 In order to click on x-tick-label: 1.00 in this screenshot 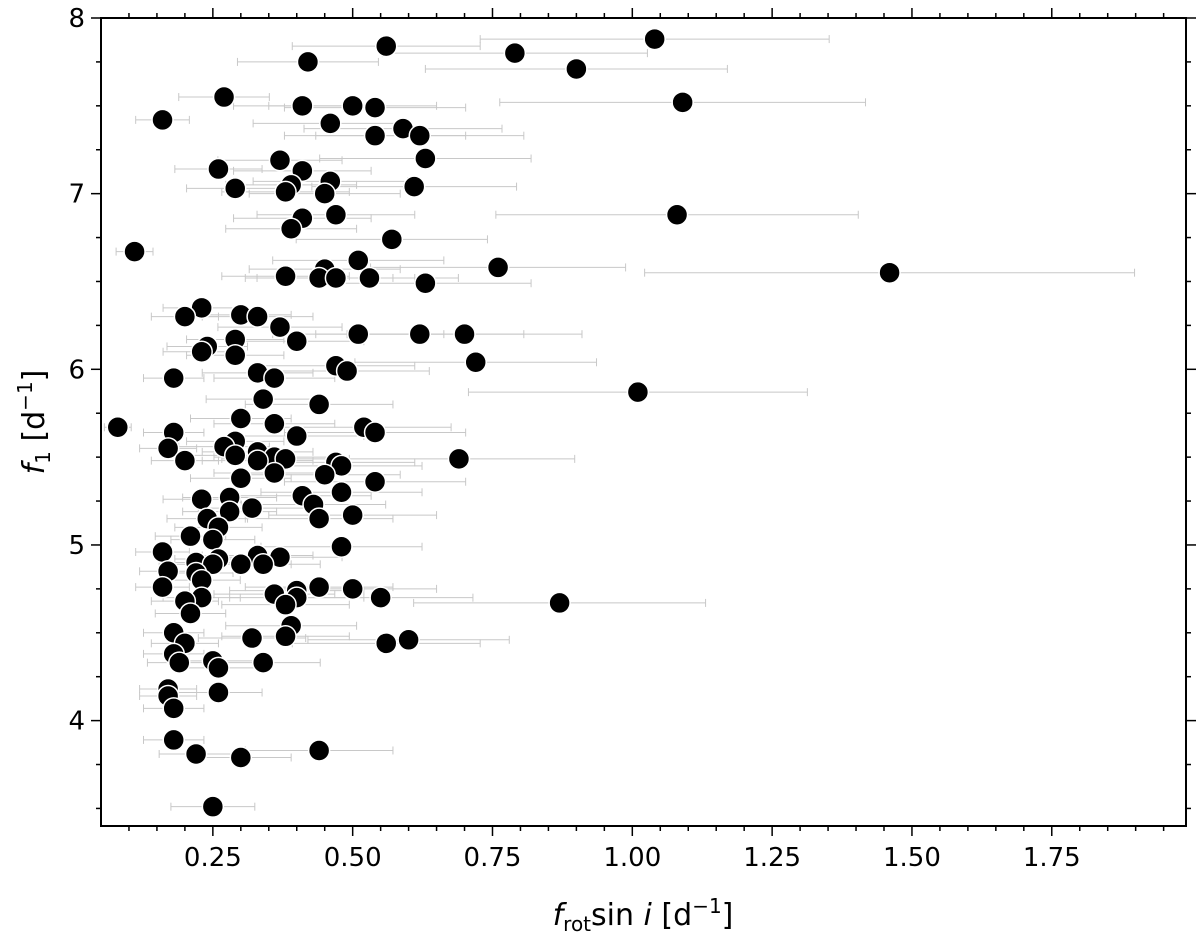, I will do `click(632, 858)`.